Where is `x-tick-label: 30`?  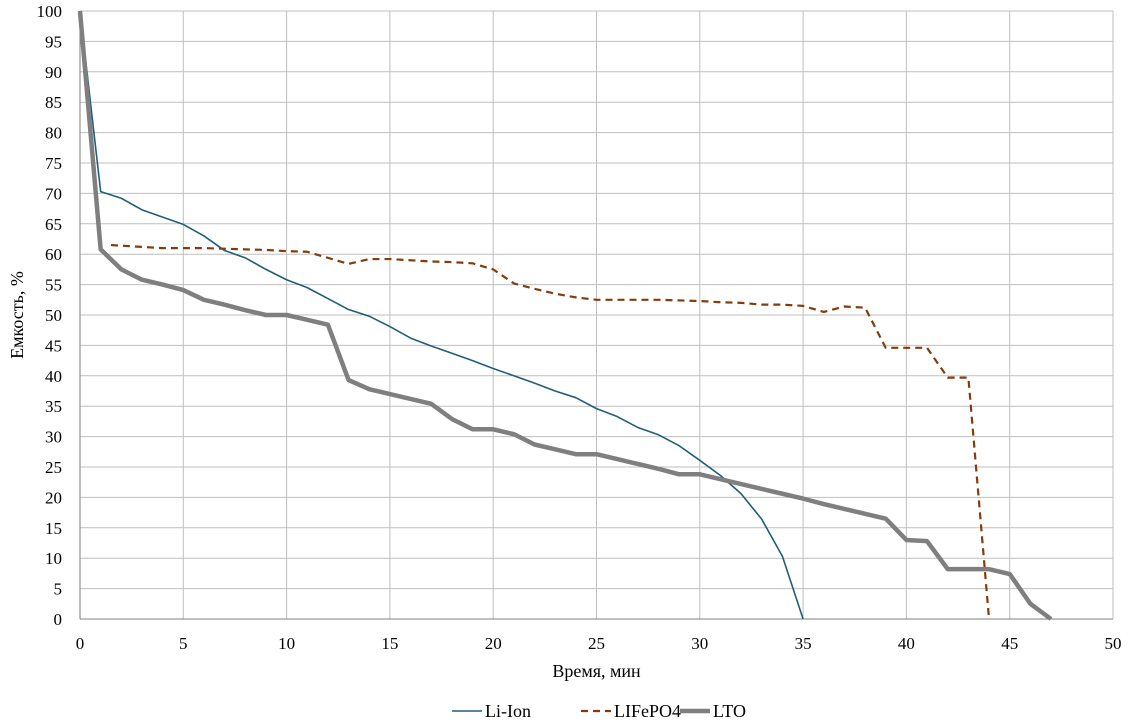
x-tick-label: 30 is located at coordinates (699, 643).